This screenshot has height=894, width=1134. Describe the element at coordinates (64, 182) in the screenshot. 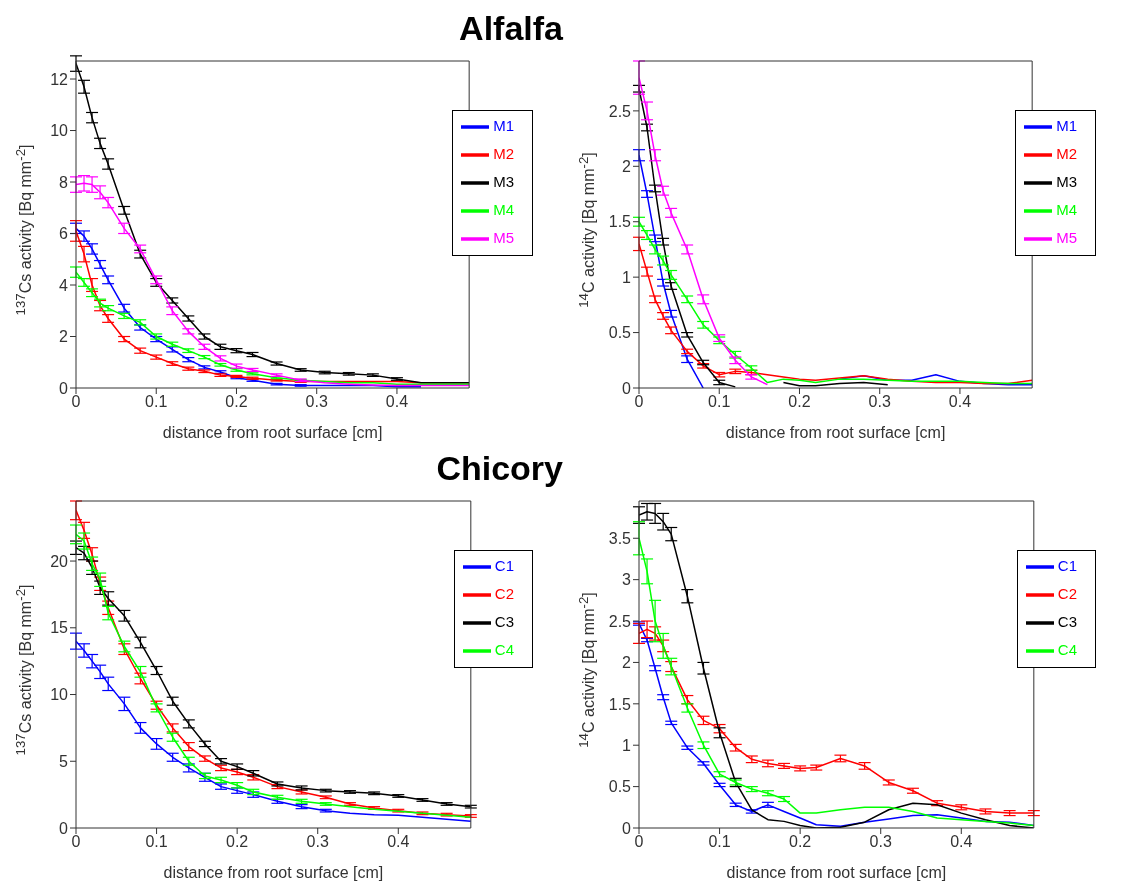

I see `y-tick-label: 8` at that location.